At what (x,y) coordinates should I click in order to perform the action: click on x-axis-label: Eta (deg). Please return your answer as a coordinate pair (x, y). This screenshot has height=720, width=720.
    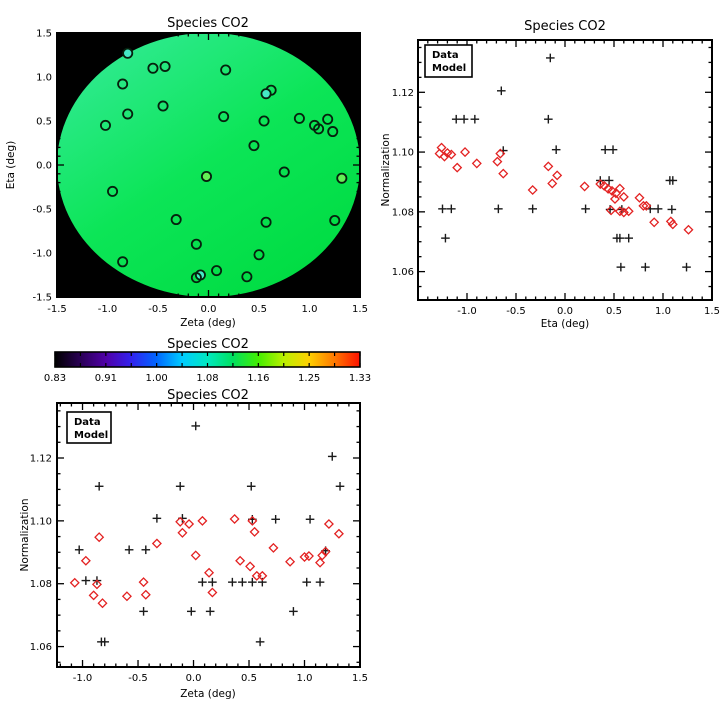
    Looking at the image, I should click on (565, 324).